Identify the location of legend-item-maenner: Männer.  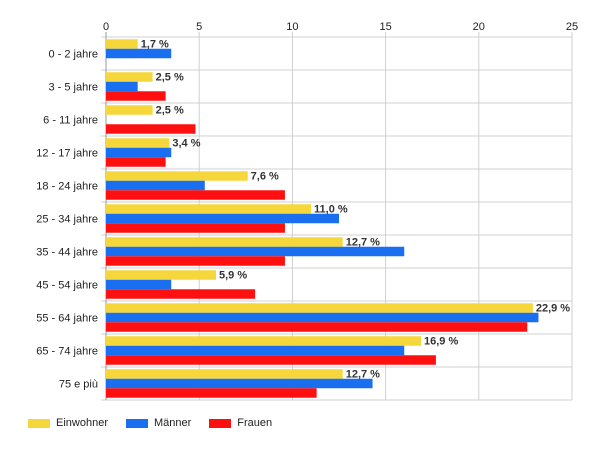
(158, 423).